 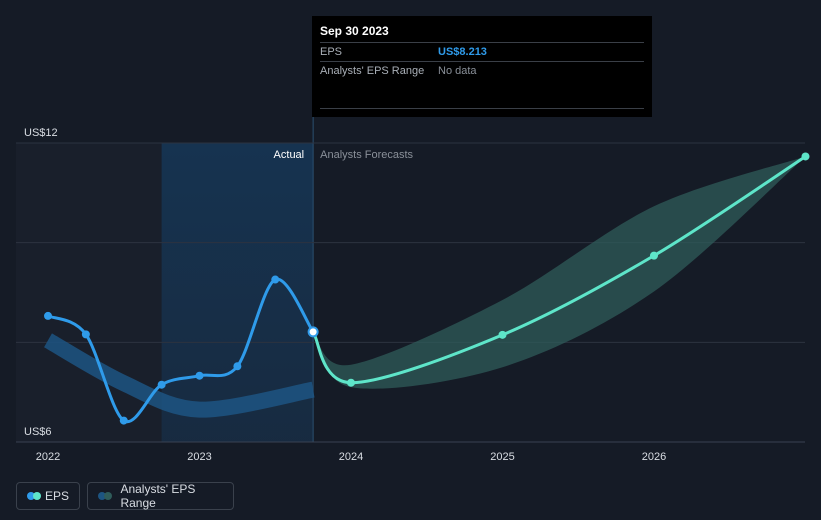 I want to click on x-tick-label: 2023, so click(x=199, y=457).